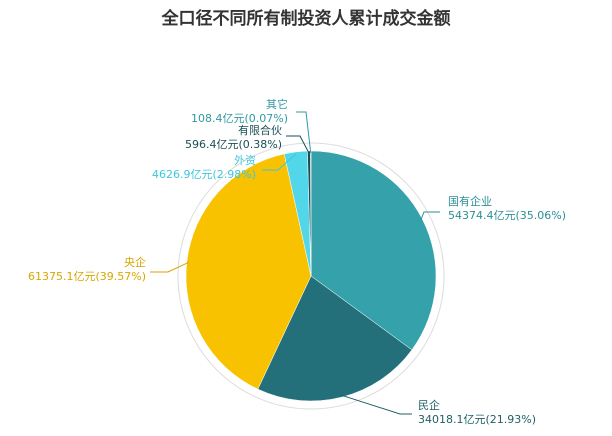 This screenshot has width=612, height=436. I want to click on slice-name-label-6: 其它, so click(277, 104).